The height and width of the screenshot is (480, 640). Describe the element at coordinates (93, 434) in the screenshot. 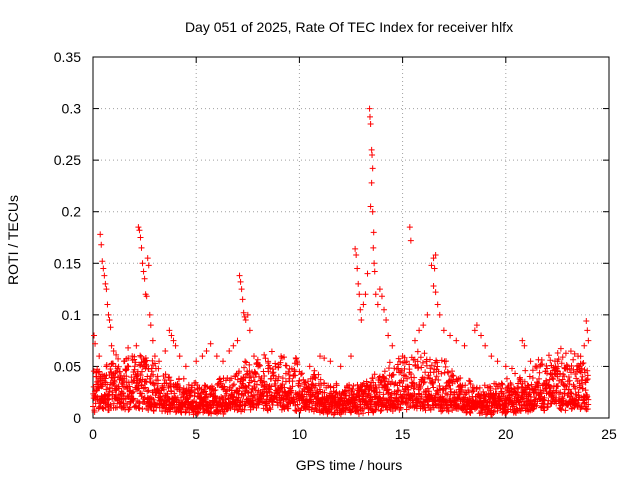

I see `x-tick-label: 0` at that location.